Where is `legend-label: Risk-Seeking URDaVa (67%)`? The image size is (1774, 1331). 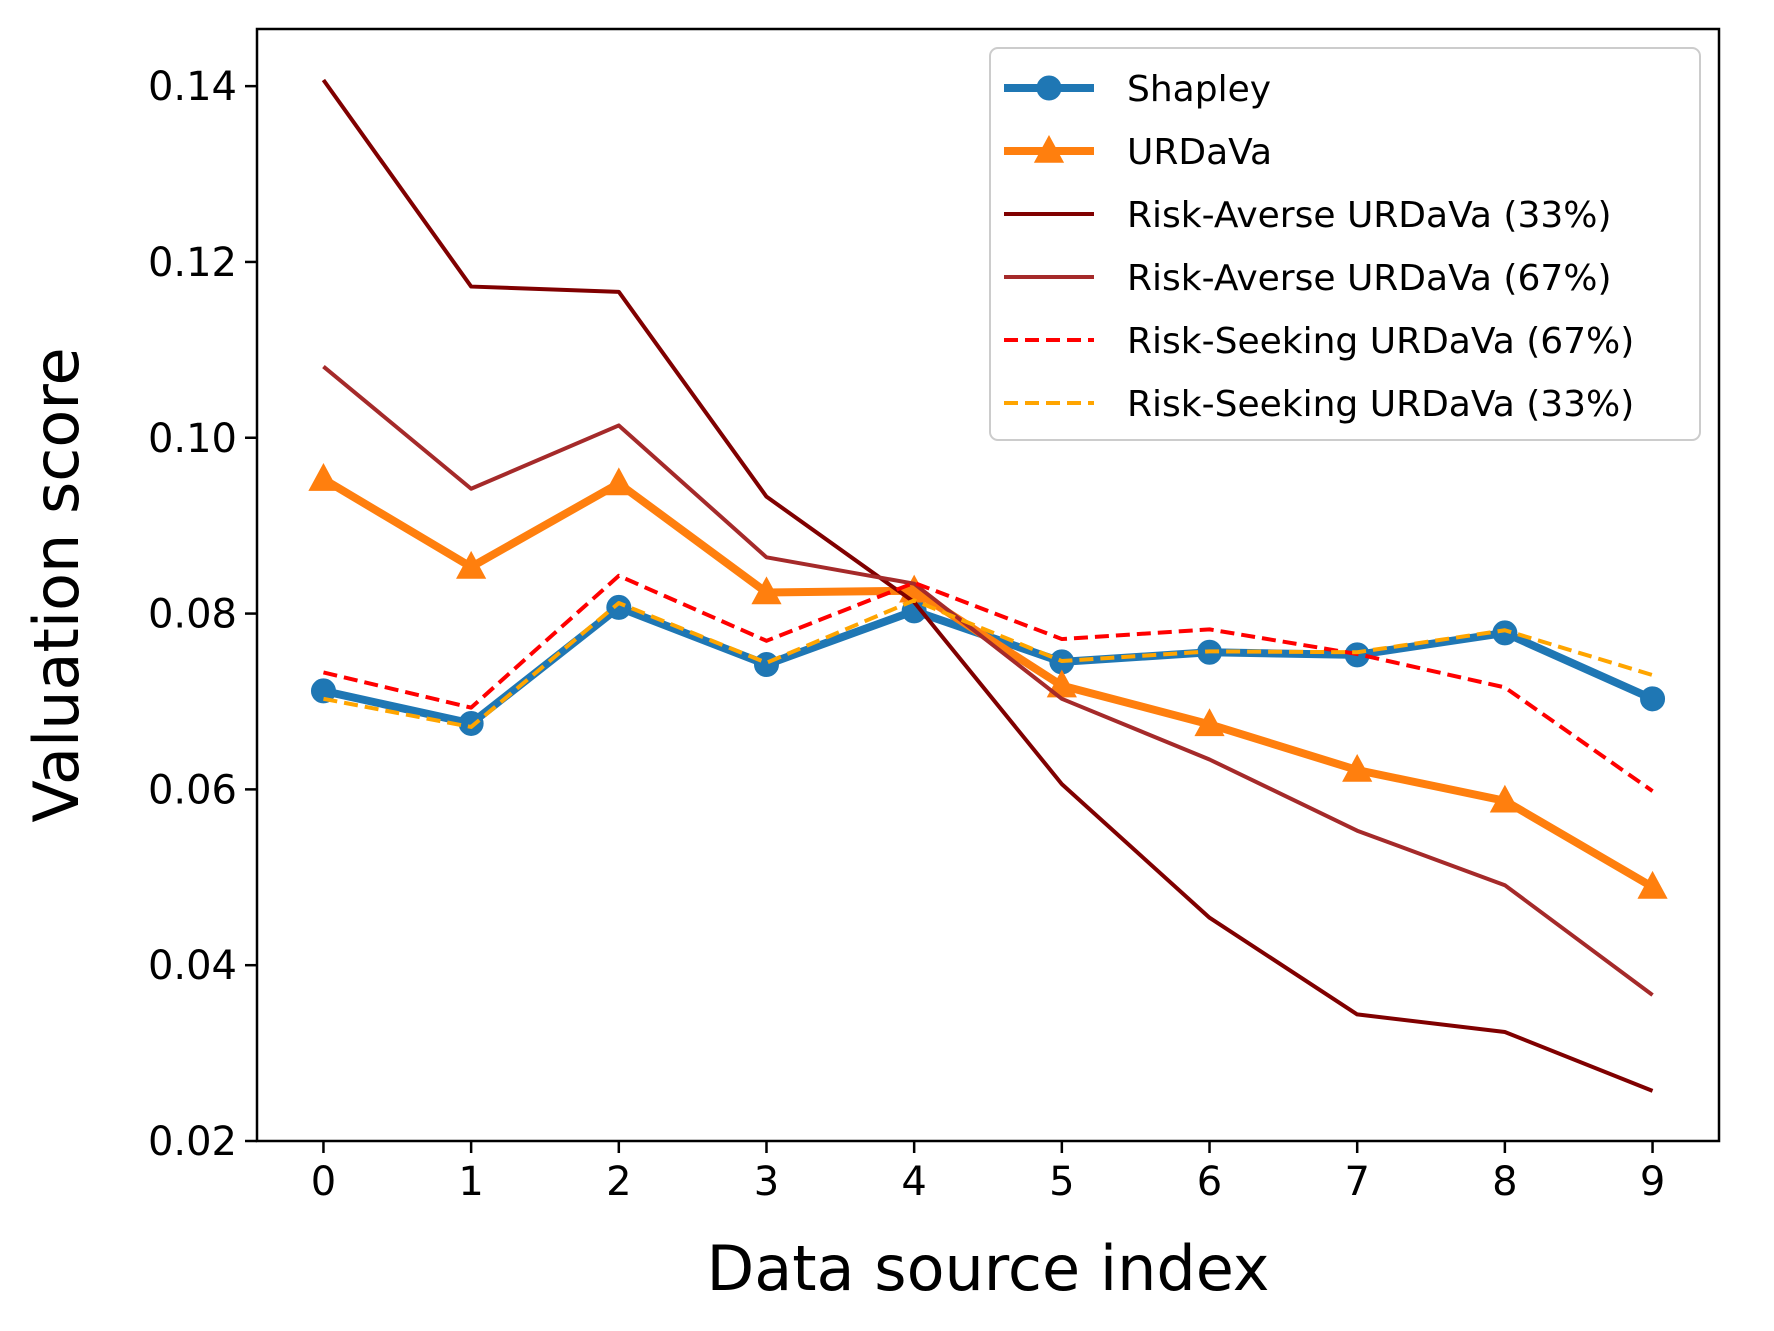 legend-label: Risk-Seeking URDaVa (67%) is located at coordinates (1380, 341).